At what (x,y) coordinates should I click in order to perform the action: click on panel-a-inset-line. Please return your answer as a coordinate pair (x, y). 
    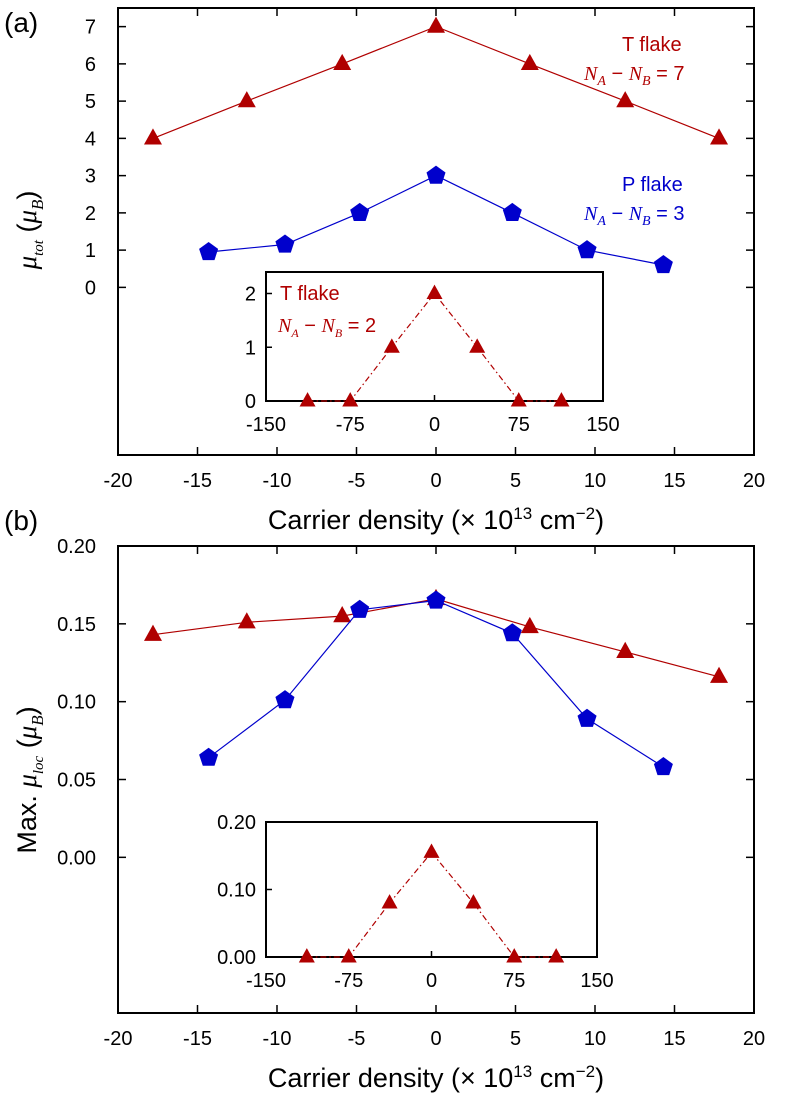
    Looking at the image, I should click on (434, 347).